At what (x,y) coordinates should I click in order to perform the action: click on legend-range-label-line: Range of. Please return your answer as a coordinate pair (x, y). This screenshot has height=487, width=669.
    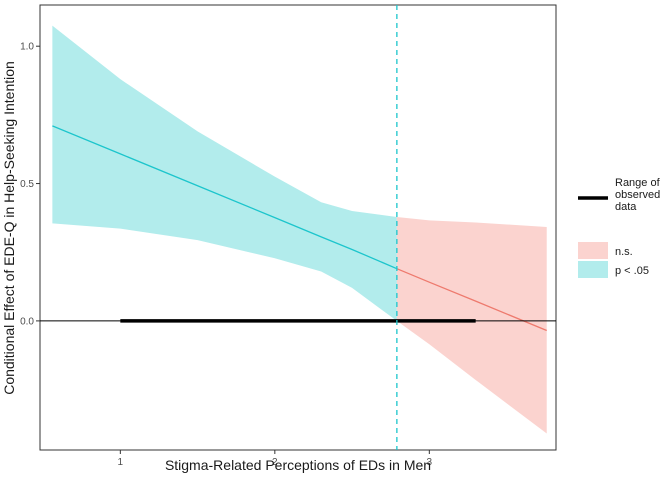
    Looking at the image, I should click on (638, 183).